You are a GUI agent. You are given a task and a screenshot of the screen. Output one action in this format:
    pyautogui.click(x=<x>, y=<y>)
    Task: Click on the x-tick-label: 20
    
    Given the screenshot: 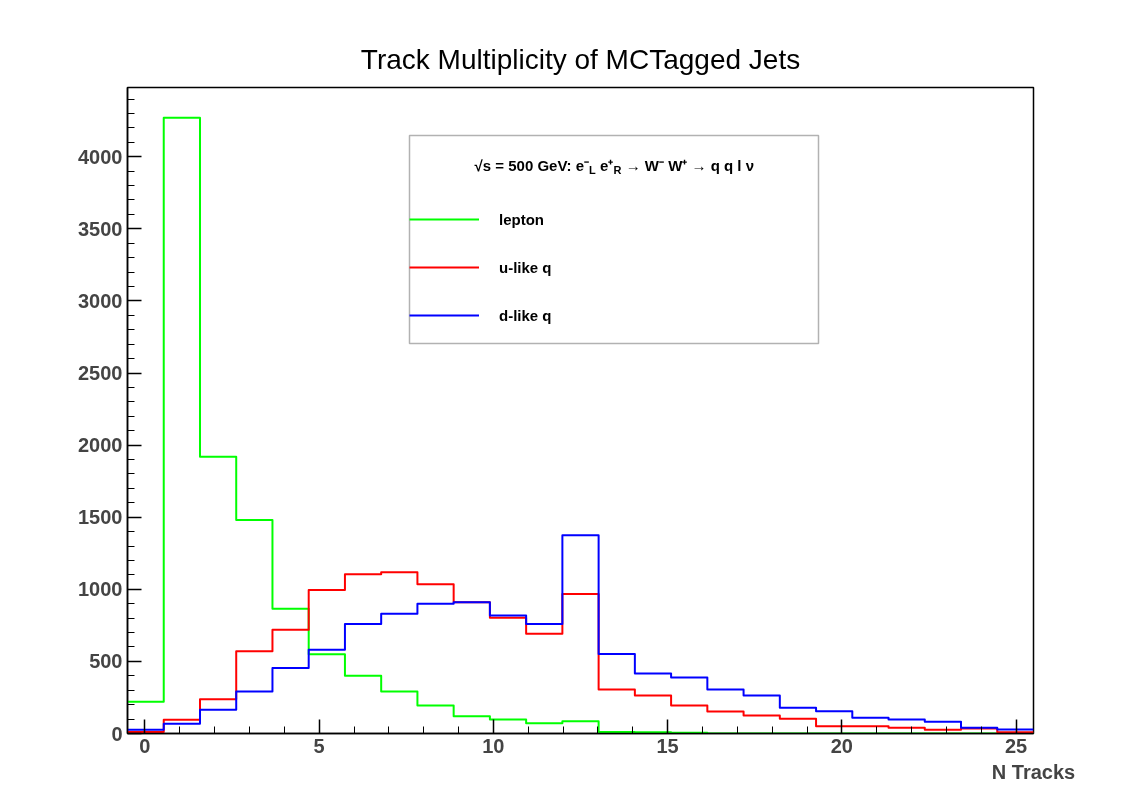 What is the action you would take?
    pyautogui.click(x=841, y=745)
    